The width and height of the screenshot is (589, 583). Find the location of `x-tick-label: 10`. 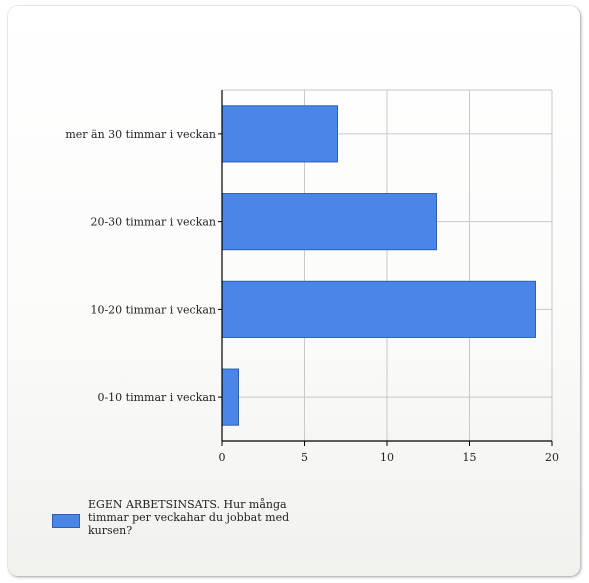

x-tick-label: 10 is located at coordinates (387, 457).